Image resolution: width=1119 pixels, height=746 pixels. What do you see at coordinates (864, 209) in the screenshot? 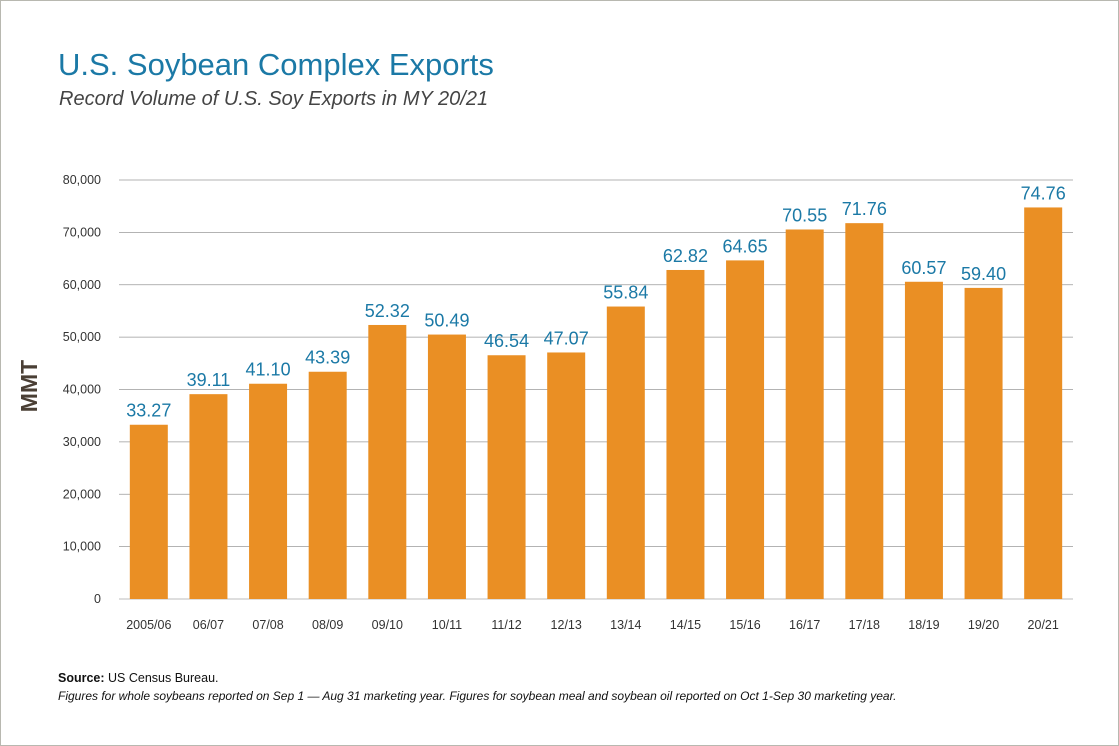
I see `data-label: 71.76` at bounding box center [864, 209].